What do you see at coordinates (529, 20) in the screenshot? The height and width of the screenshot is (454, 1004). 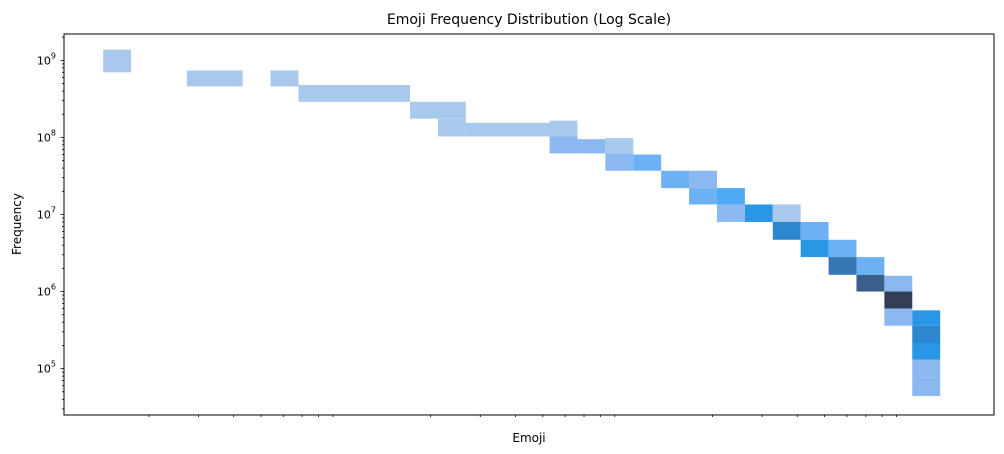 I see `chart-title: Emoji Frequency Distribution (Log Scale)` at bounding box center [529, 20].